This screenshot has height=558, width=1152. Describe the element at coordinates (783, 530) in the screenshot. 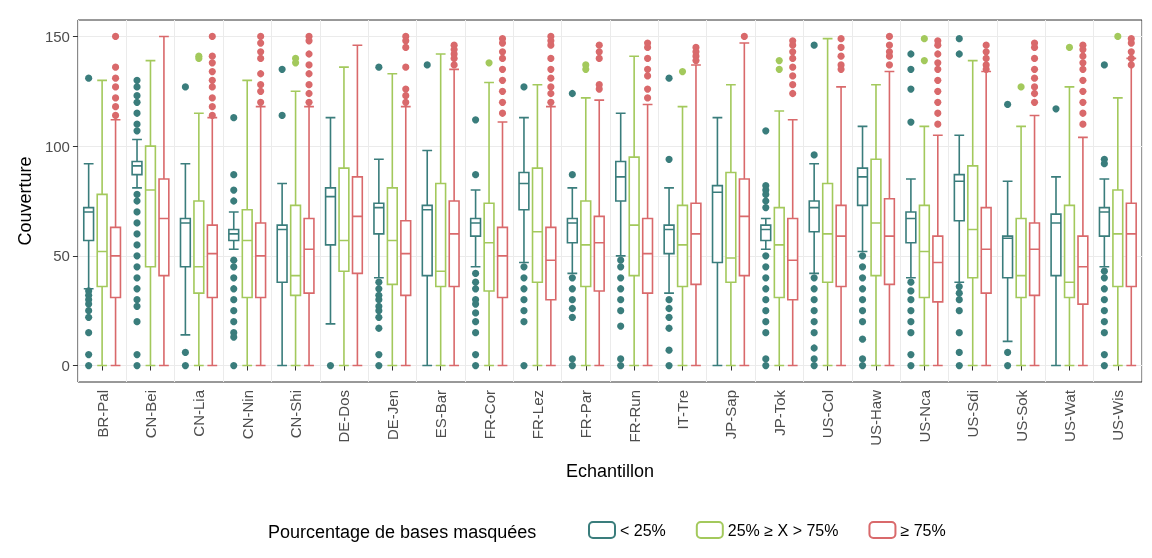

I see `legend-label: 25% ≥ X > 75%` at that location.